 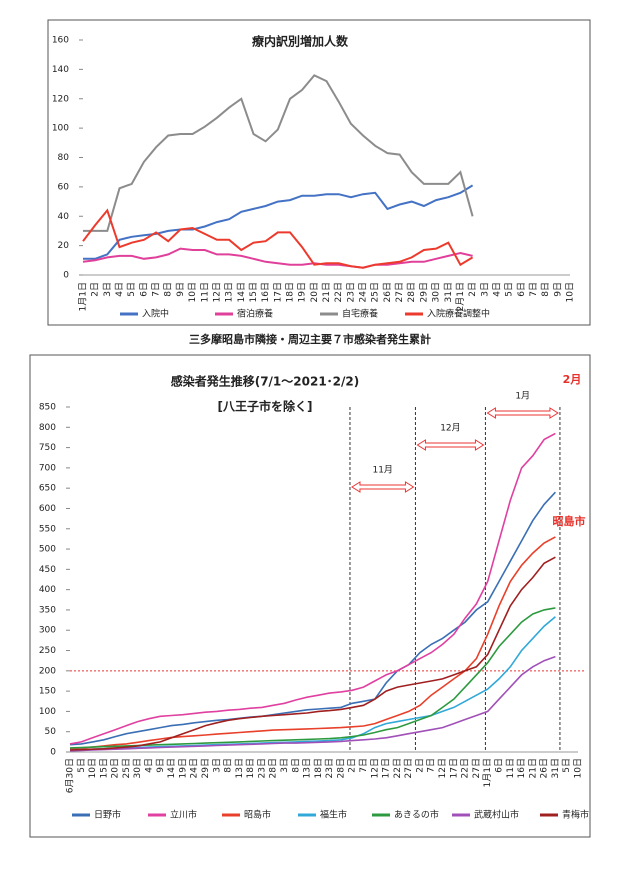 What do you see at coordinates (382, 470) in the screenshot?
I see `month-label: 11月` at bounding box center [382, 470].